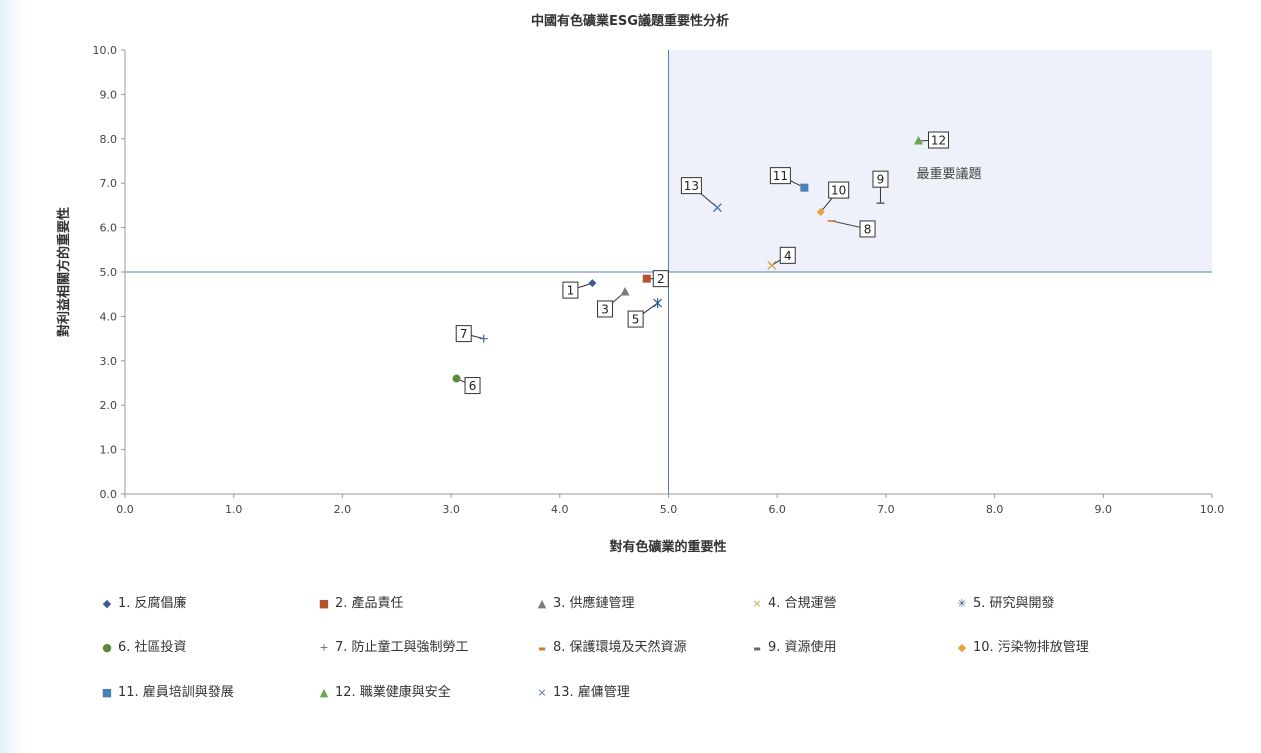 This screenshot has width=1261, height=753. What do you see at coordinates (625, 291) in the screenshot?
I see `data-point-3-marker` at bounding box center [625, 291].